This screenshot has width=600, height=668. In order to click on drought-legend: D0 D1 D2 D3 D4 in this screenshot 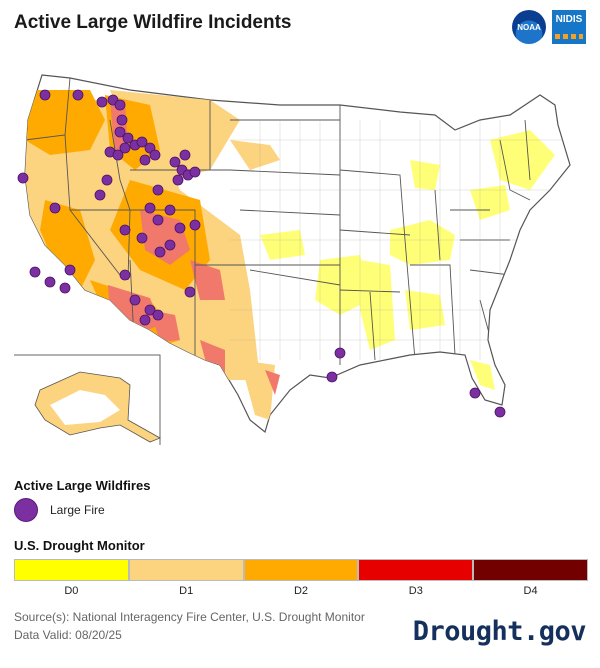, I will do `click(301, 578)`.